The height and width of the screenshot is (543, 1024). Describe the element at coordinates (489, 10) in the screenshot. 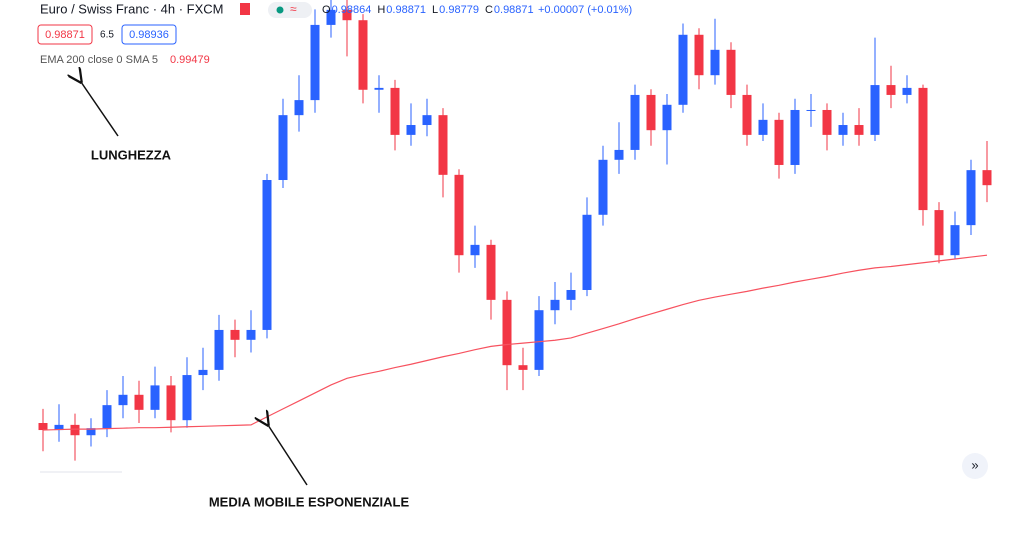

I see `ohlc-key: C` at that location.